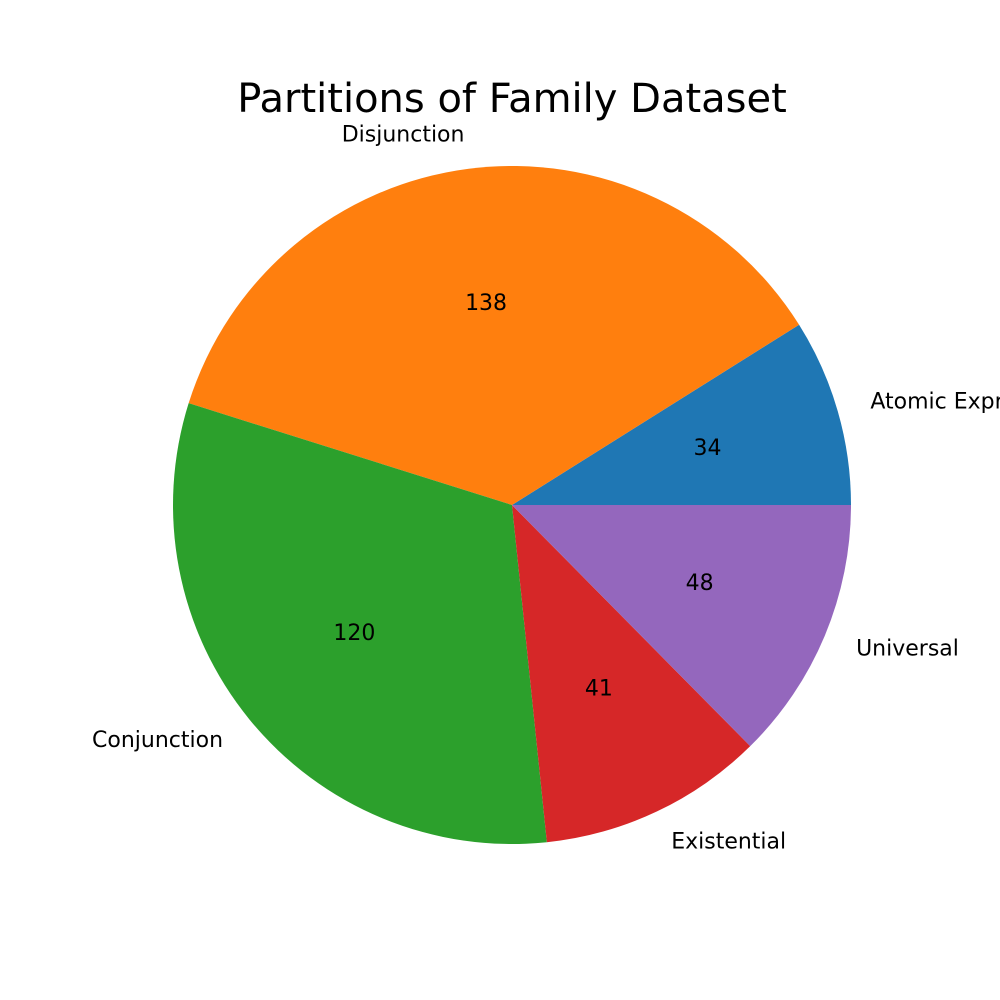  Describe the element at coordinates (728, 842) in the screenshot. I see `pie-label-existential: Existential` at that location.